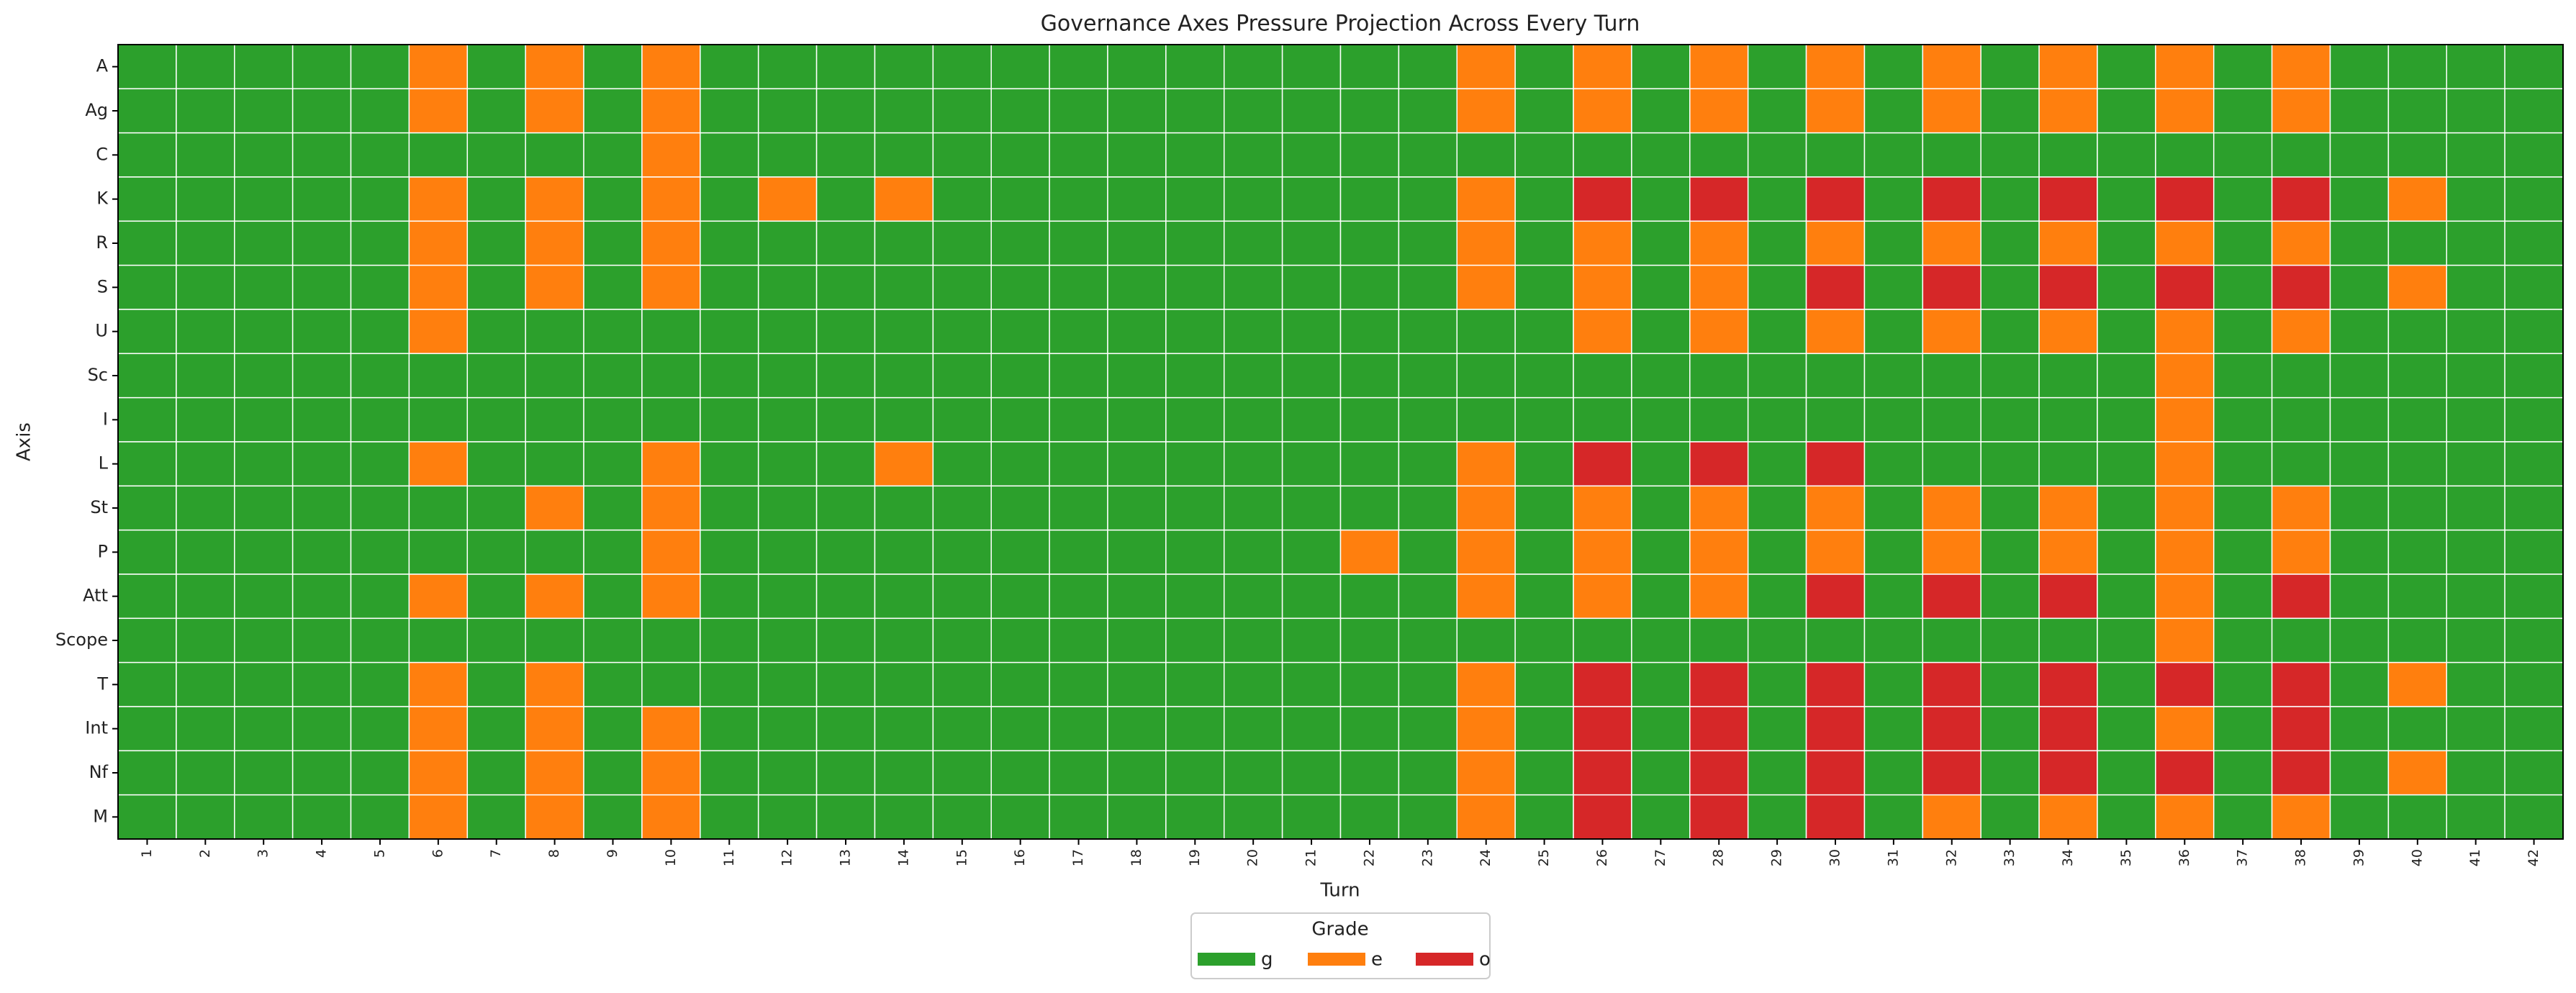 This screenshot has width=2576, height=993. What do you see at coordinates (105, 419) in the screenshot?
I see `y-tick-label: I` at bounding box center [105, 419].